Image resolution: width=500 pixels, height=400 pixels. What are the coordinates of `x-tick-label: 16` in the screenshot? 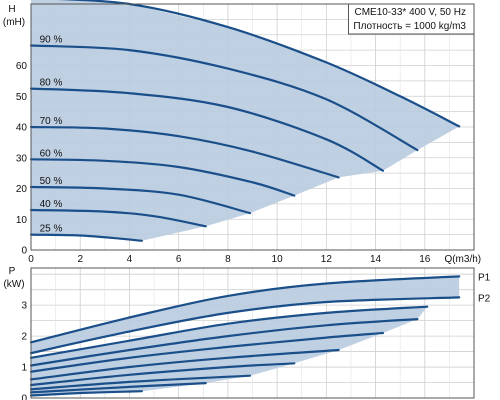 It's located at (425, 259).